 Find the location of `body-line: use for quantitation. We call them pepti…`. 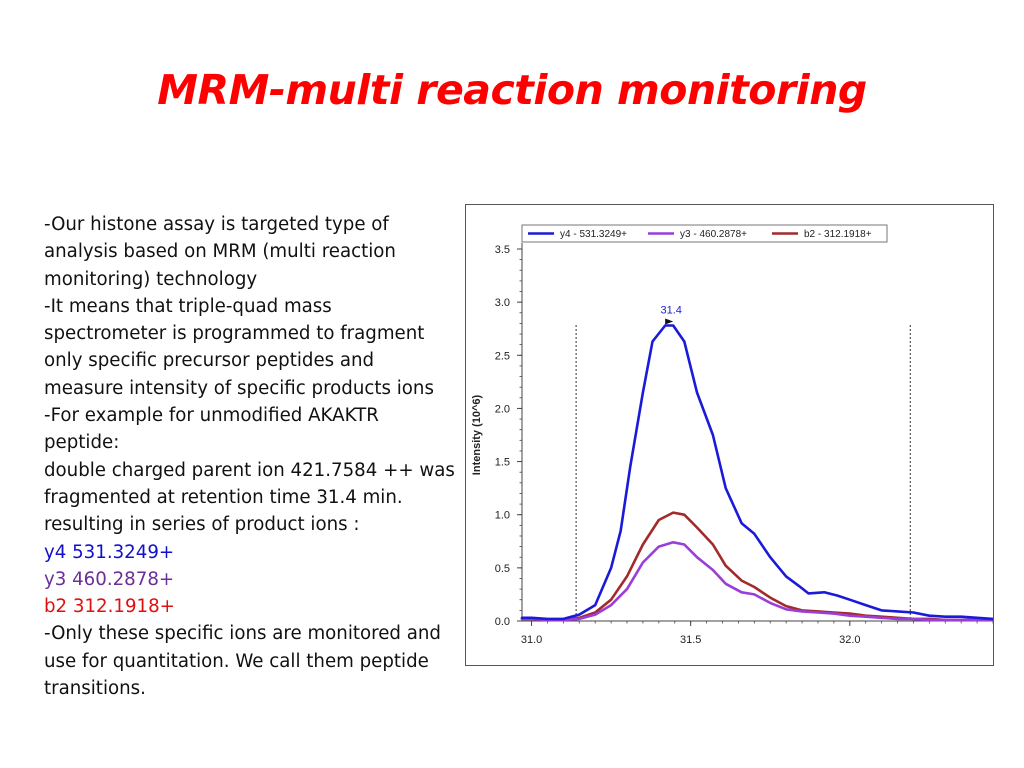

body-line: use for quantitation. We call them pepti… is located at coordinates (236, 661).